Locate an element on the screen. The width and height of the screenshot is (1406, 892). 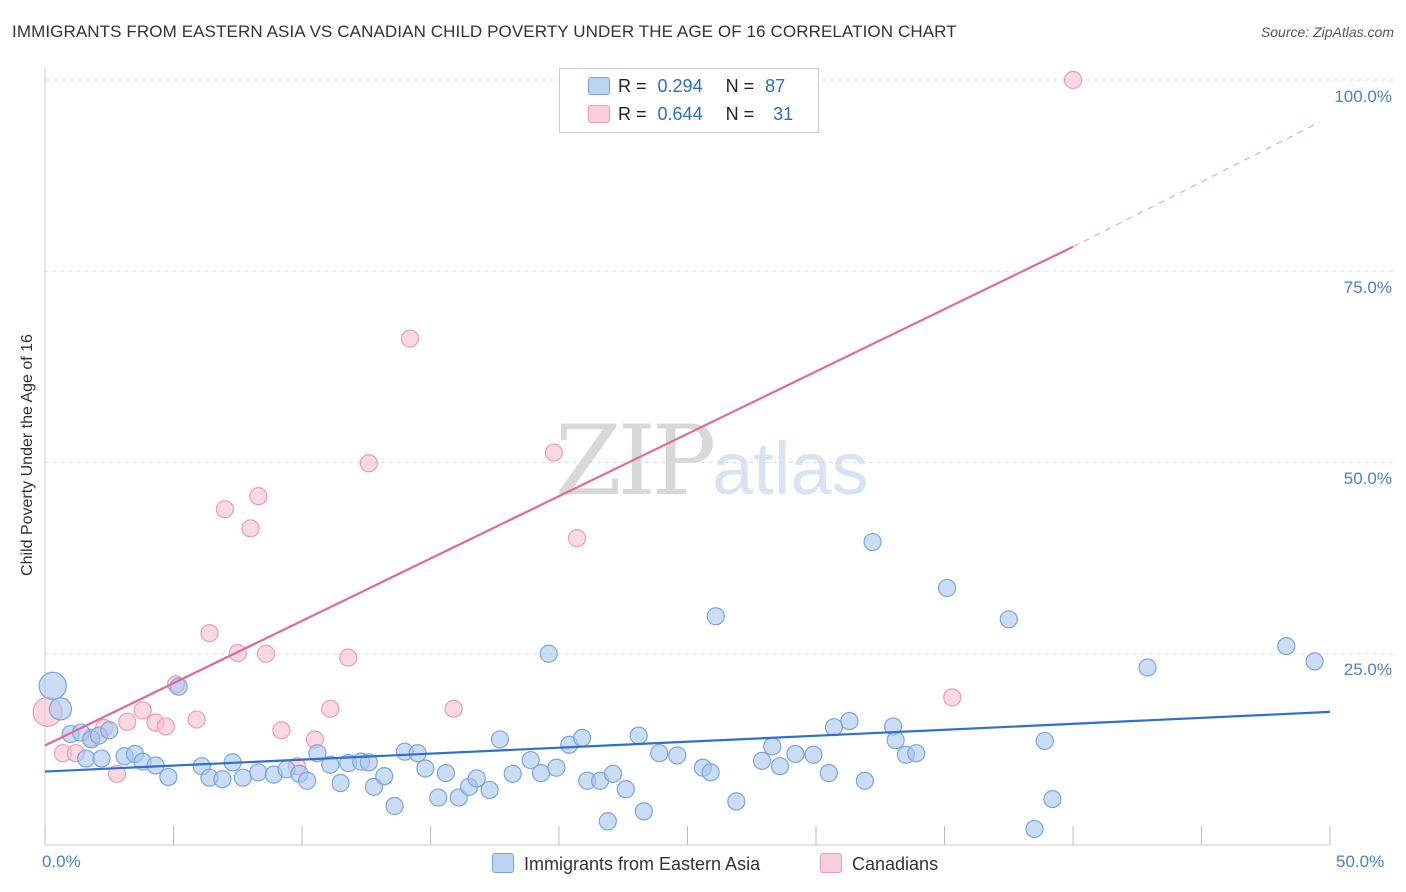
bottom-legend-swatch-pink is located at coordinates (831, 863).